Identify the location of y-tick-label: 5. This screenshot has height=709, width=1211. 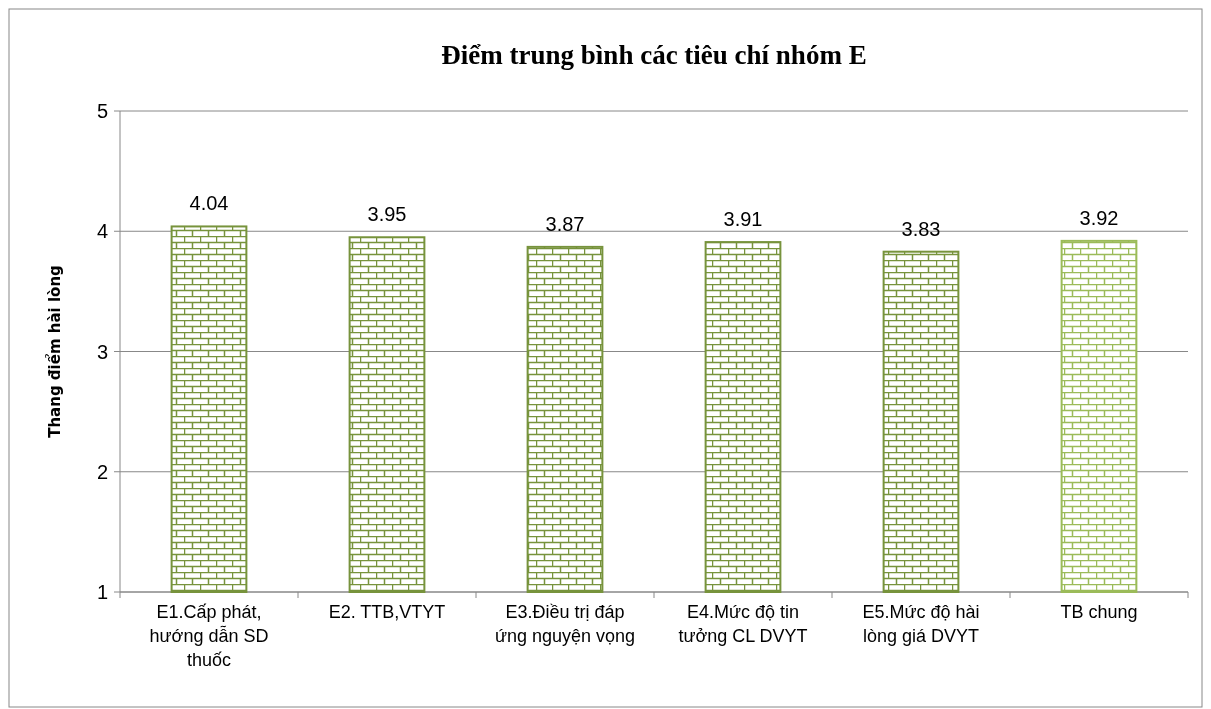
(102, 111).